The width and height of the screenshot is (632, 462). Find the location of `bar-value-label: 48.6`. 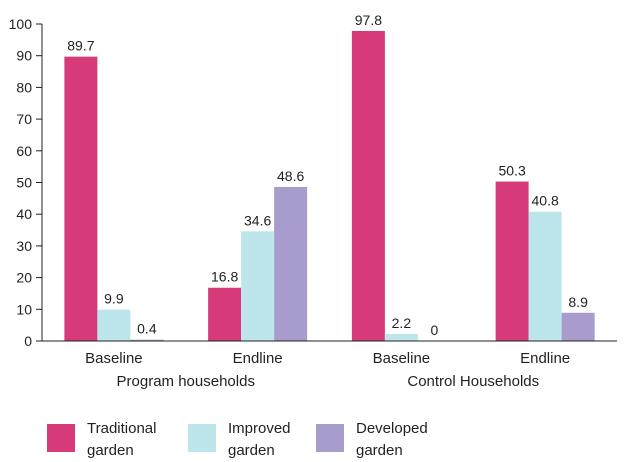

bar-value-label: 48.6 is located at coordinates (290, 176).